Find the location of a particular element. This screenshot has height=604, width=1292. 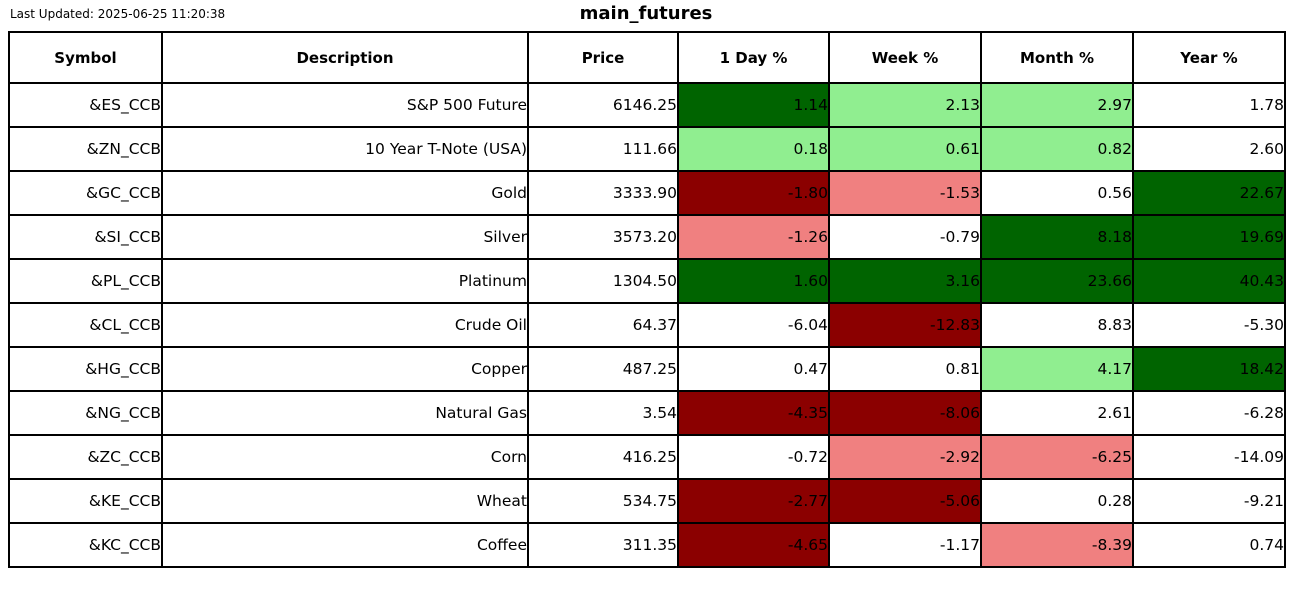

day-change-cell: 1.14 is located at coordinates (753, 105).